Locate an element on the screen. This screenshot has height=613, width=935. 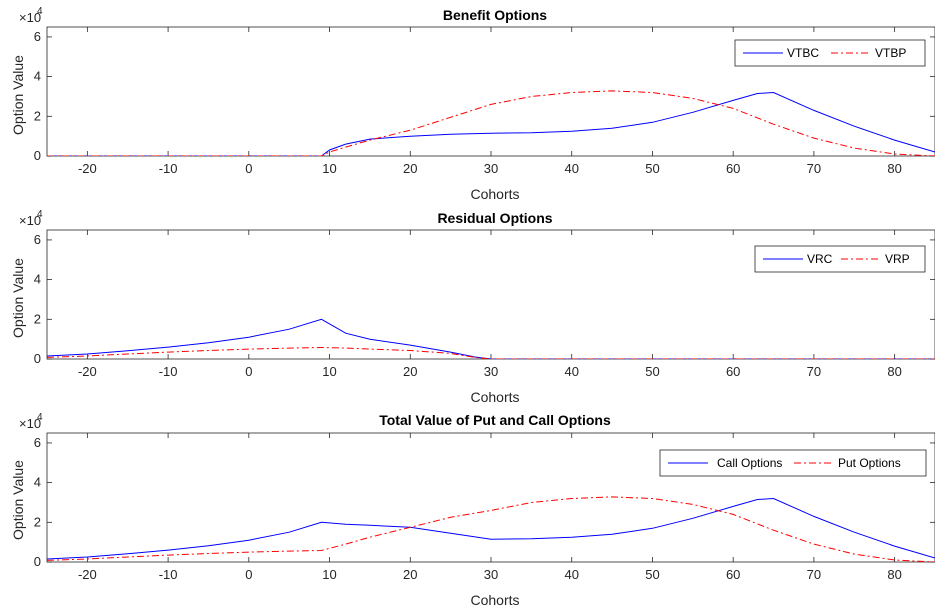
series-line-call-options is located at coordinates (491, 528).